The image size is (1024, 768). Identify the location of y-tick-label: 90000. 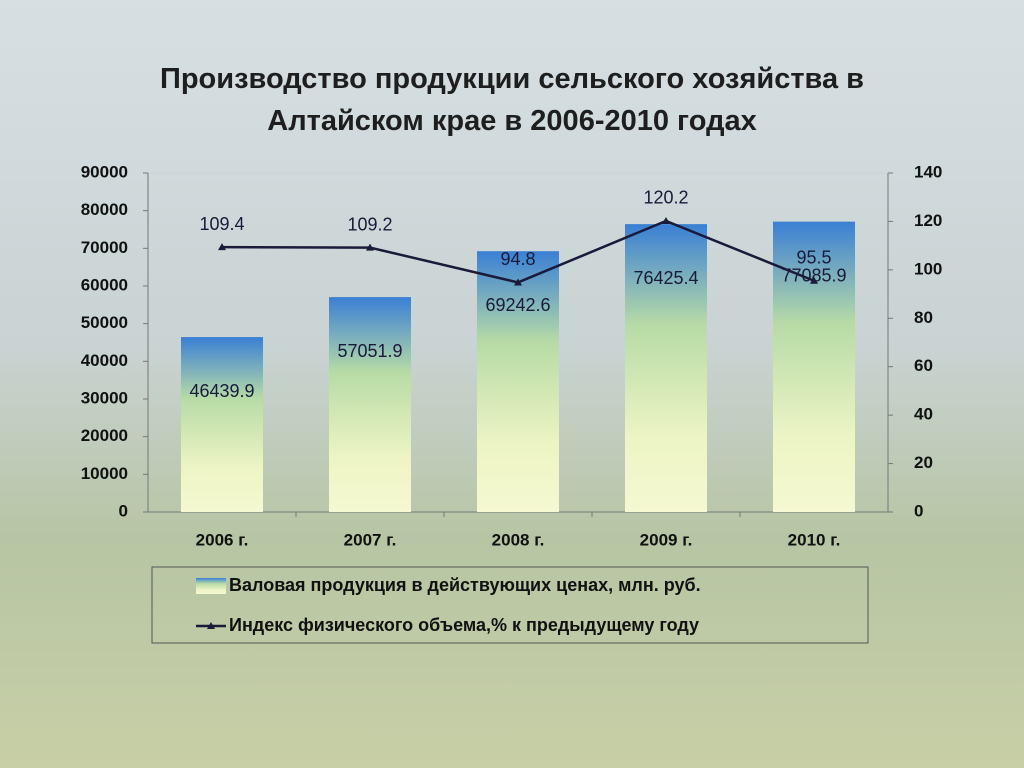
(104, 171).